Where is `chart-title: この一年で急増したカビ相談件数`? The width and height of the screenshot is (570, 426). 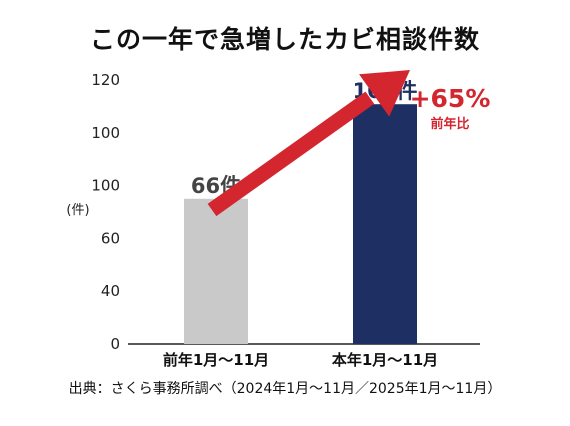 chart-title: この一年で急増したカビ相談件数 is located at coordinates (284, 39).